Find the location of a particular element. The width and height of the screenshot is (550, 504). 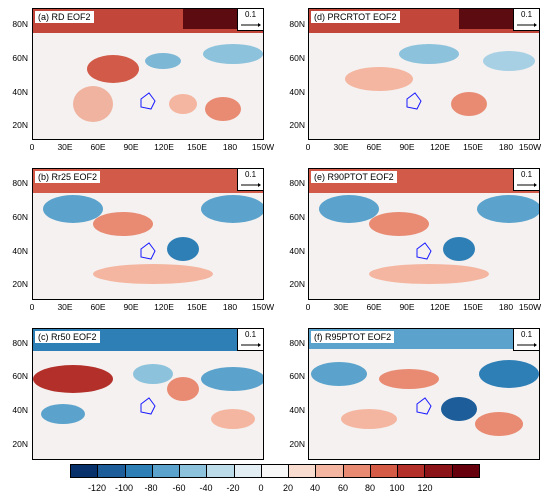

colorbar-label: 20 is located at coordinates (287, 488).